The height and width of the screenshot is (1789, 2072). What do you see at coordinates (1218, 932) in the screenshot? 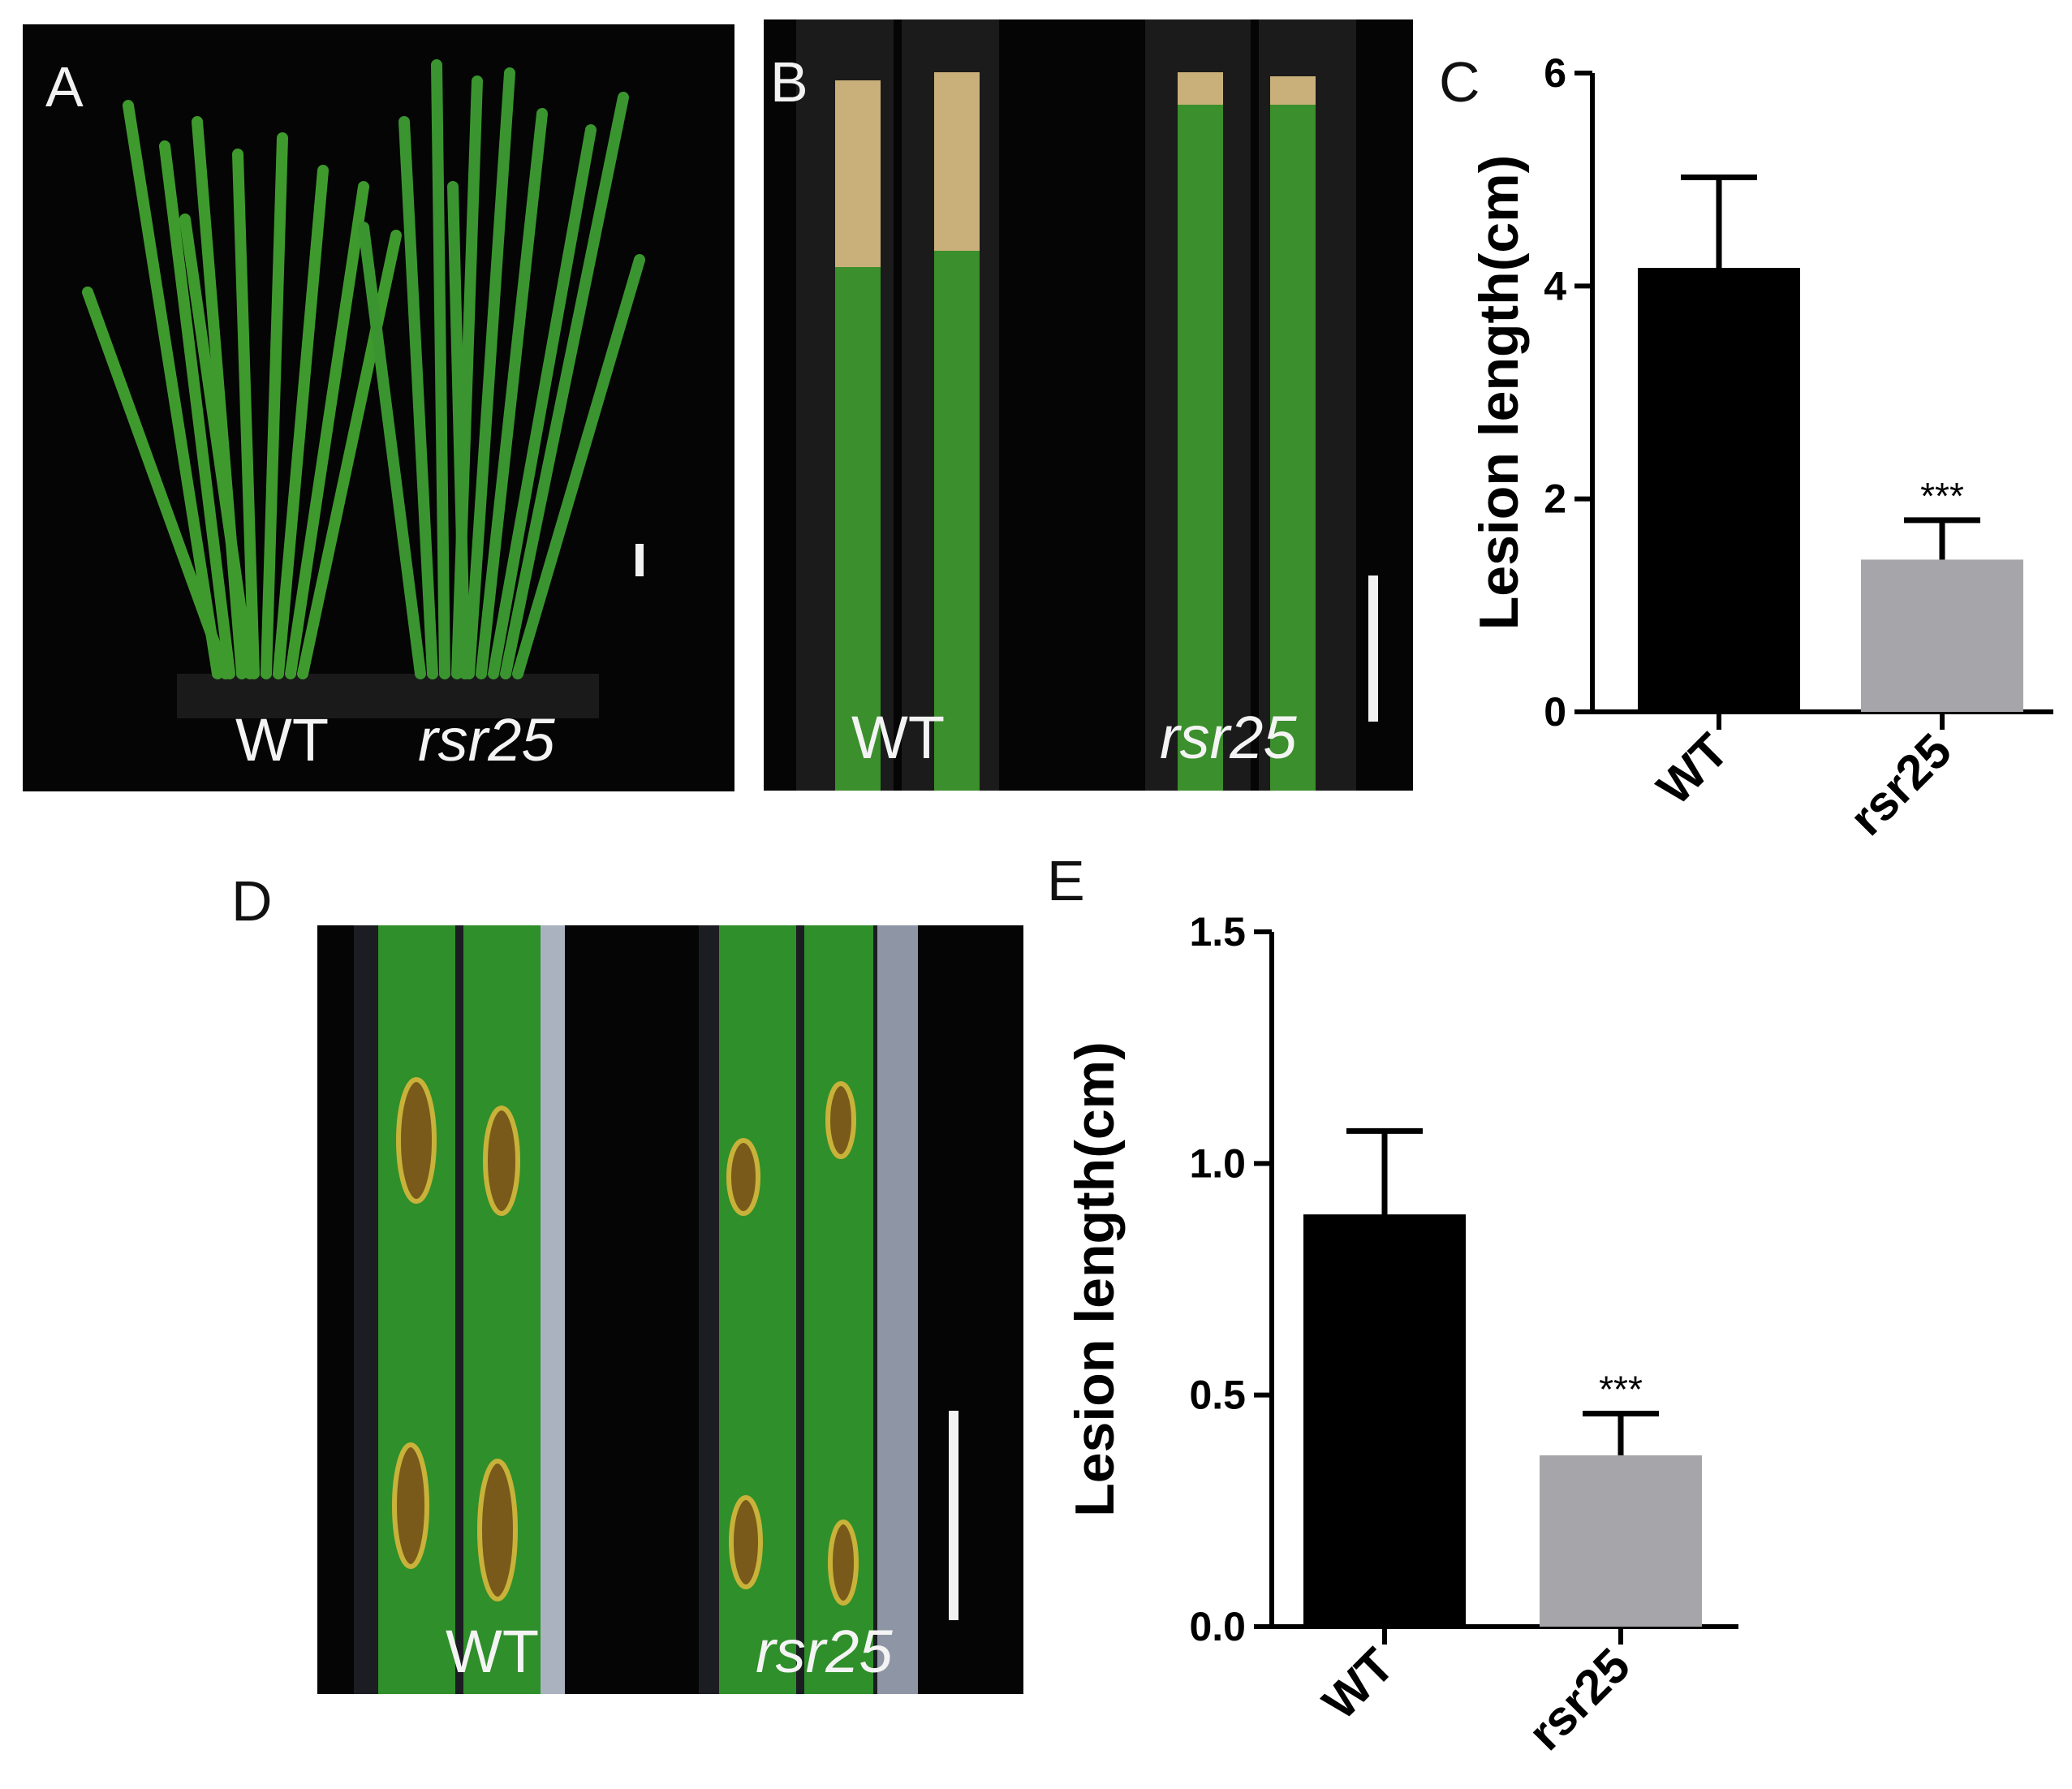
I see `y-tick-label: 1.5` at bounding box center [1218, 932].